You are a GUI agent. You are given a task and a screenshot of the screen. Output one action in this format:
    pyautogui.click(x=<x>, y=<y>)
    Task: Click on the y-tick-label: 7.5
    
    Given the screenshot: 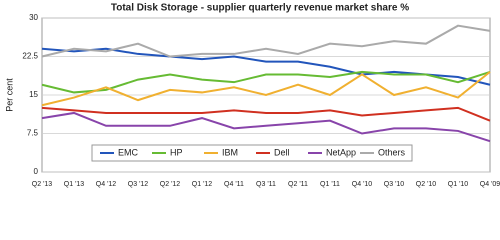 What is the action you would take?
    pyautogui.click(x=33, y=133)
    